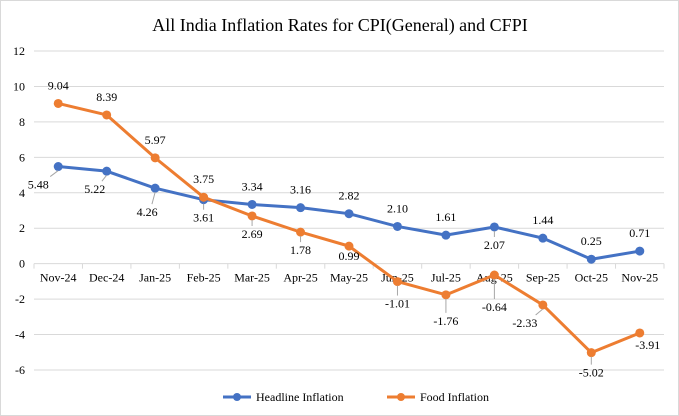 The image size is (679, 416). I want to click on data-label: 0.25, so click(591, 241).